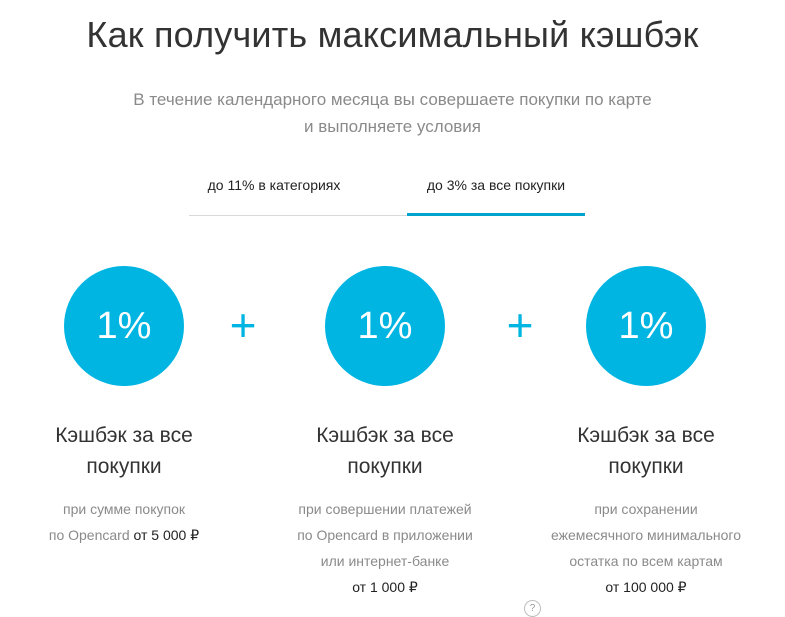 This screenshot has width=785, height=617. I want to click on column-description: при сумме покупок по Opencard от 5 000 ₽, so click(124, 522).